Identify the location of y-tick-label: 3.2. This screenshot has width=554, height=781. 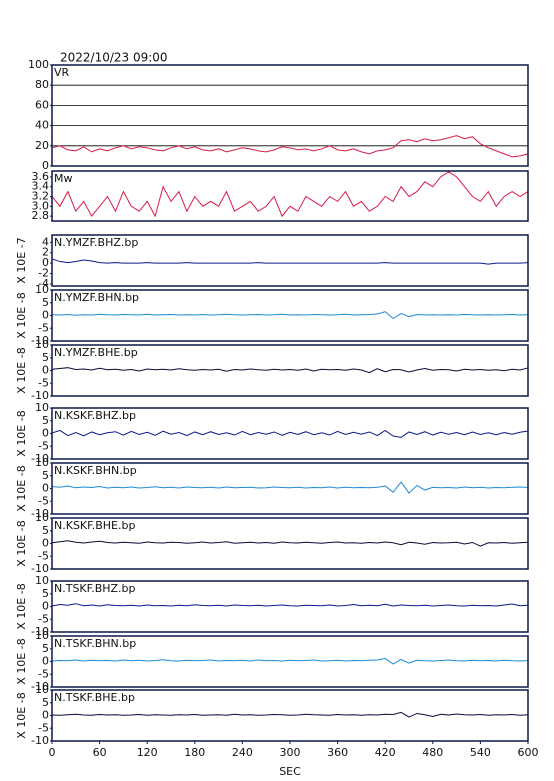
(41, 195).